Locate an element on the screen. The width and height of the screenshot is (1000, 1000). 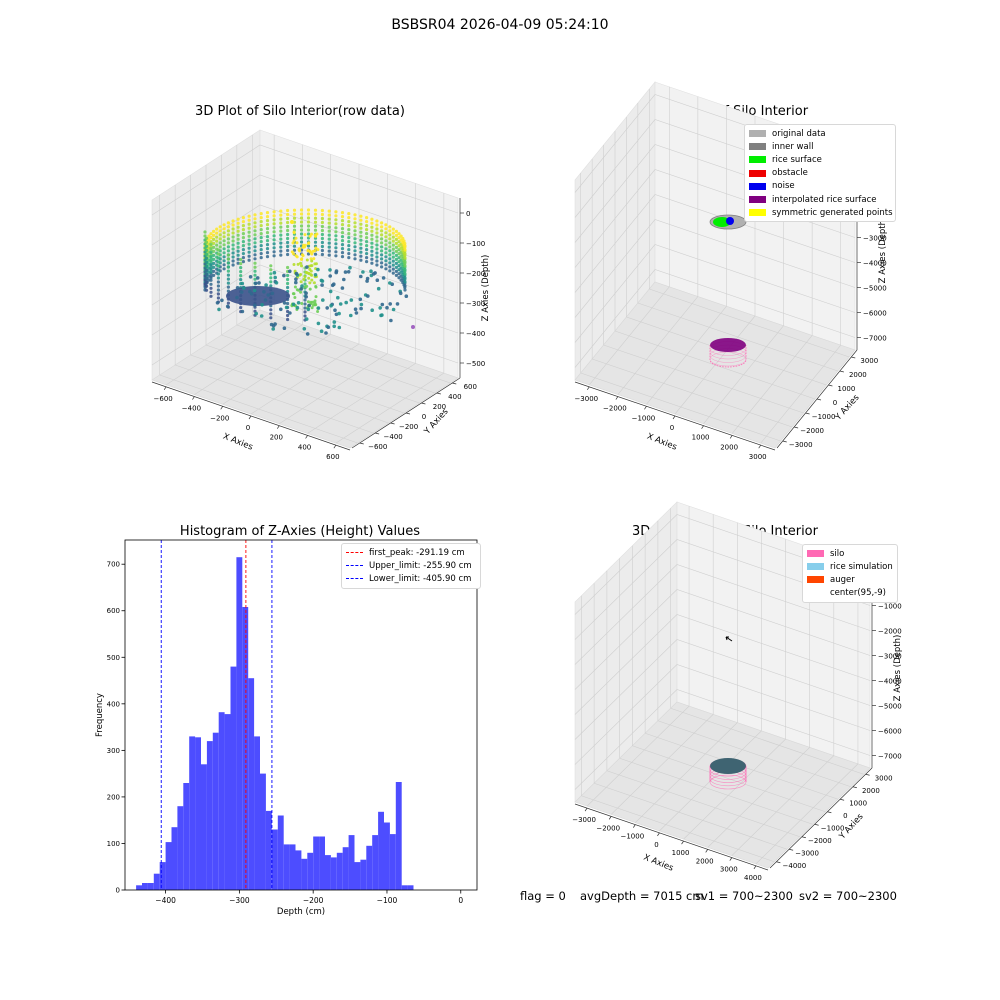
histogram-bar is located at coordinates (322, 863).